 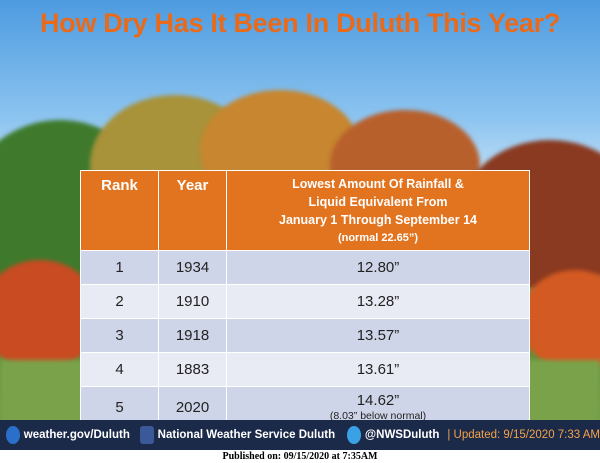 I want to click on twitter-icon, so click(x=354, y=435).